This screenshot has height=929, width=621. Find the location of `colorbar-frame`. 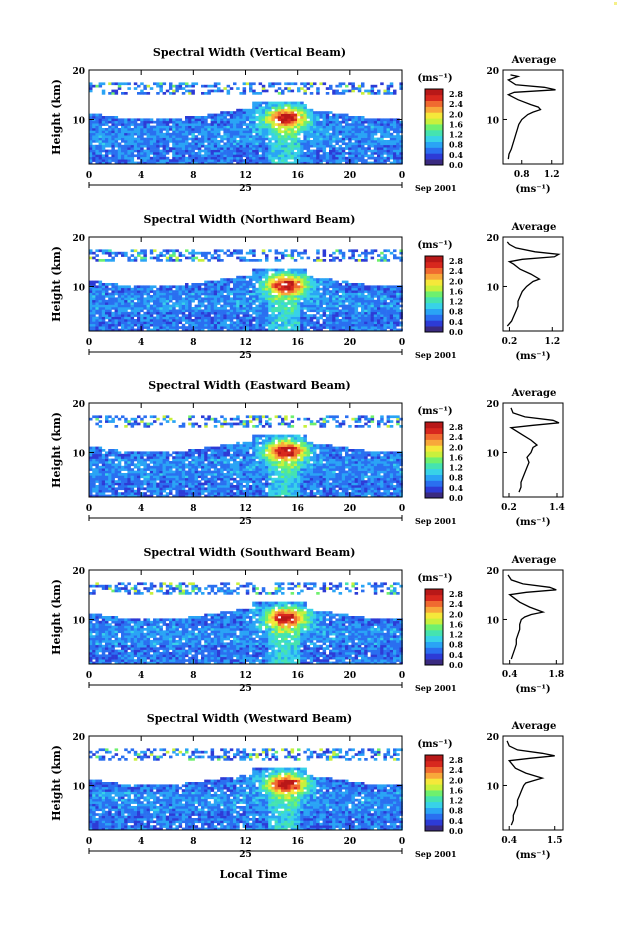

colorbar-frame is located at coordinates (434, 127).